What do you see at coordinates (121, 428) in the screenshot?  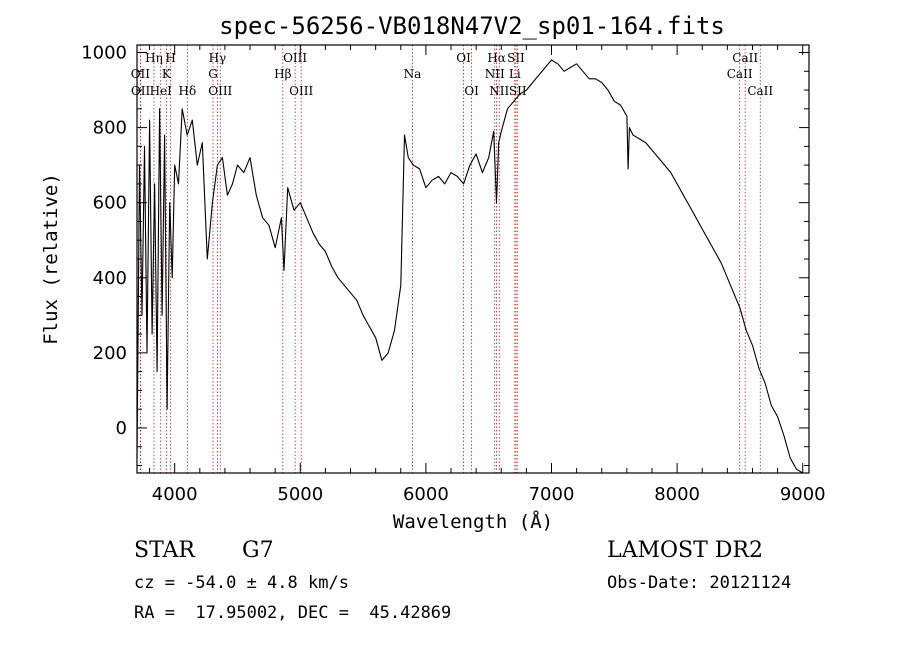 I see `y-tick-label-0: 0` at bounding box center [121, 428].